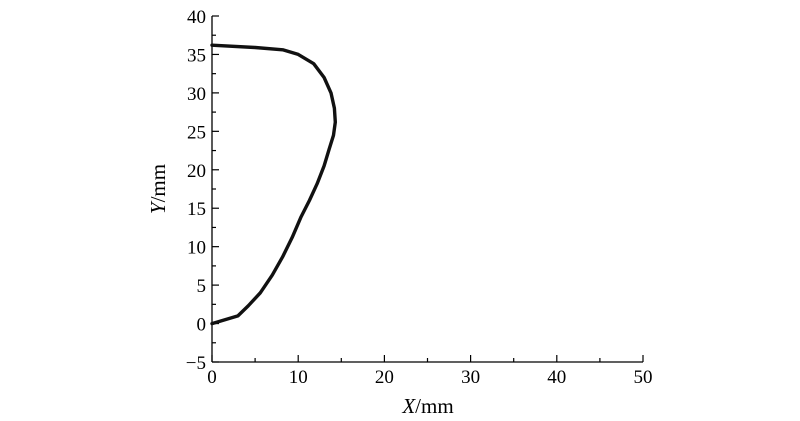 The image size is (800, 421). I want to click on x-tick-label: 20, so click(384, 377).